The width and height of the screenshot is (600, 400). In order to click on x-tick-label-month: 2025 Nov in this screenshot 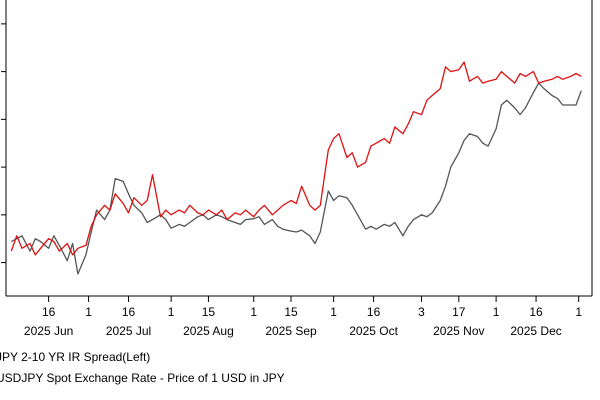, I will do `click(458, 331)`.